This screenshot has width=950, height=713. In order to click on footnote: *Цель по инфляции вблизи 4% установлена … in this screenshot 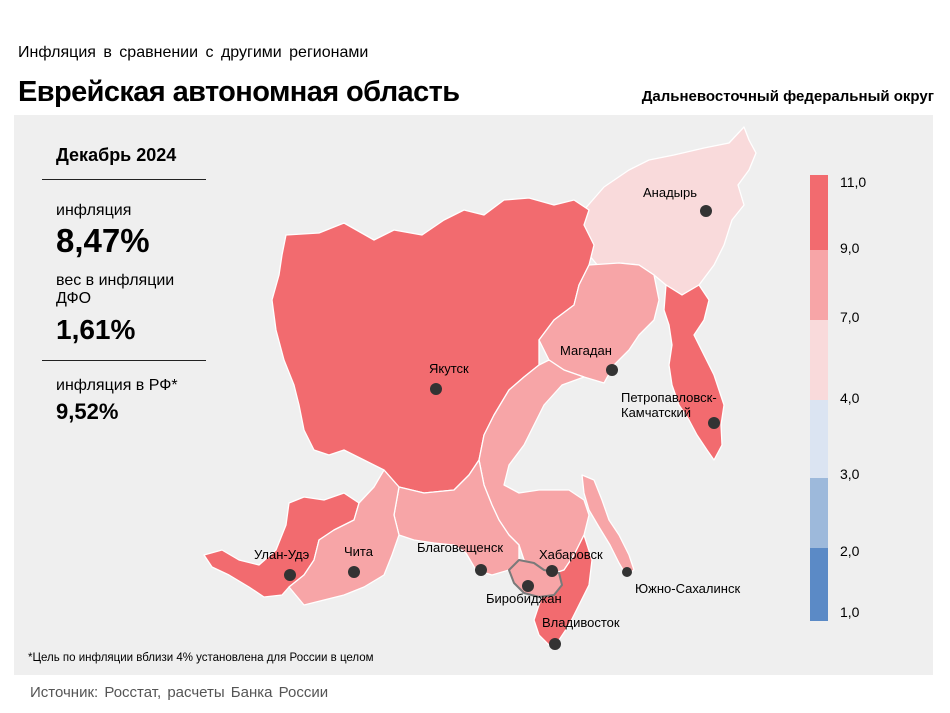, I will do `click(201, 658)`.